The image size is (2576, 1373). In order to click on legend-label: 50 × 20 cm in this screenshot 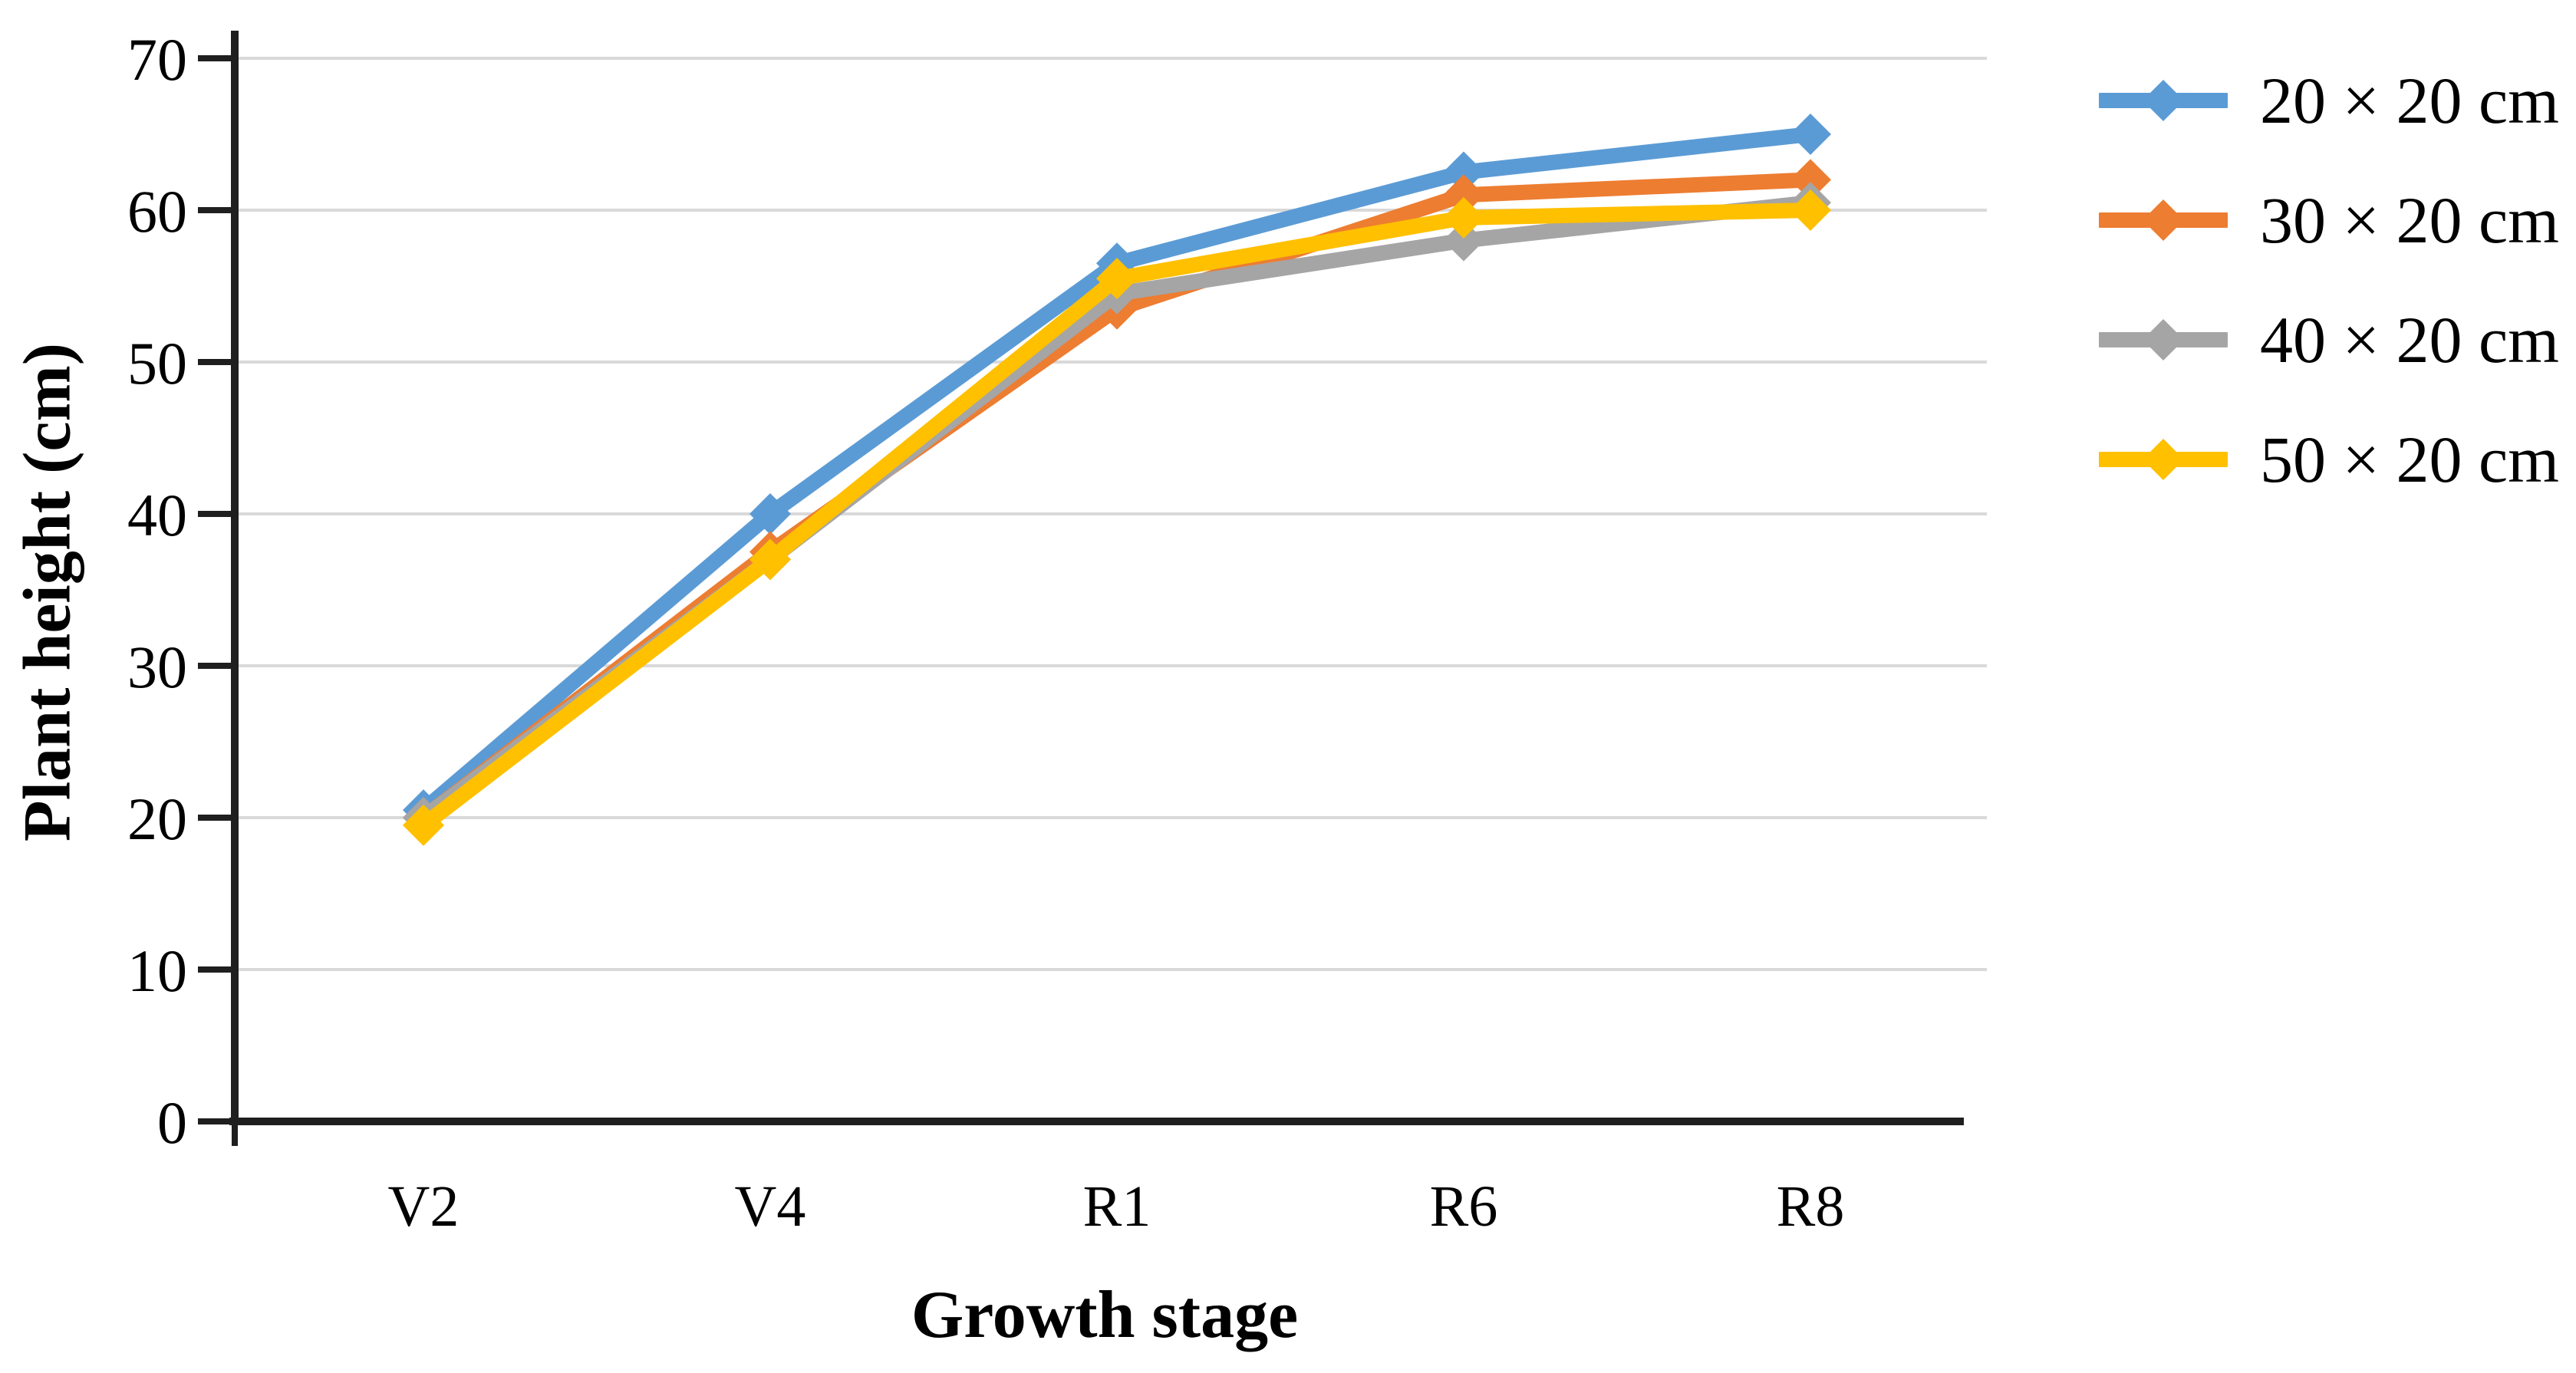, I will do `click(2410, 459)`.